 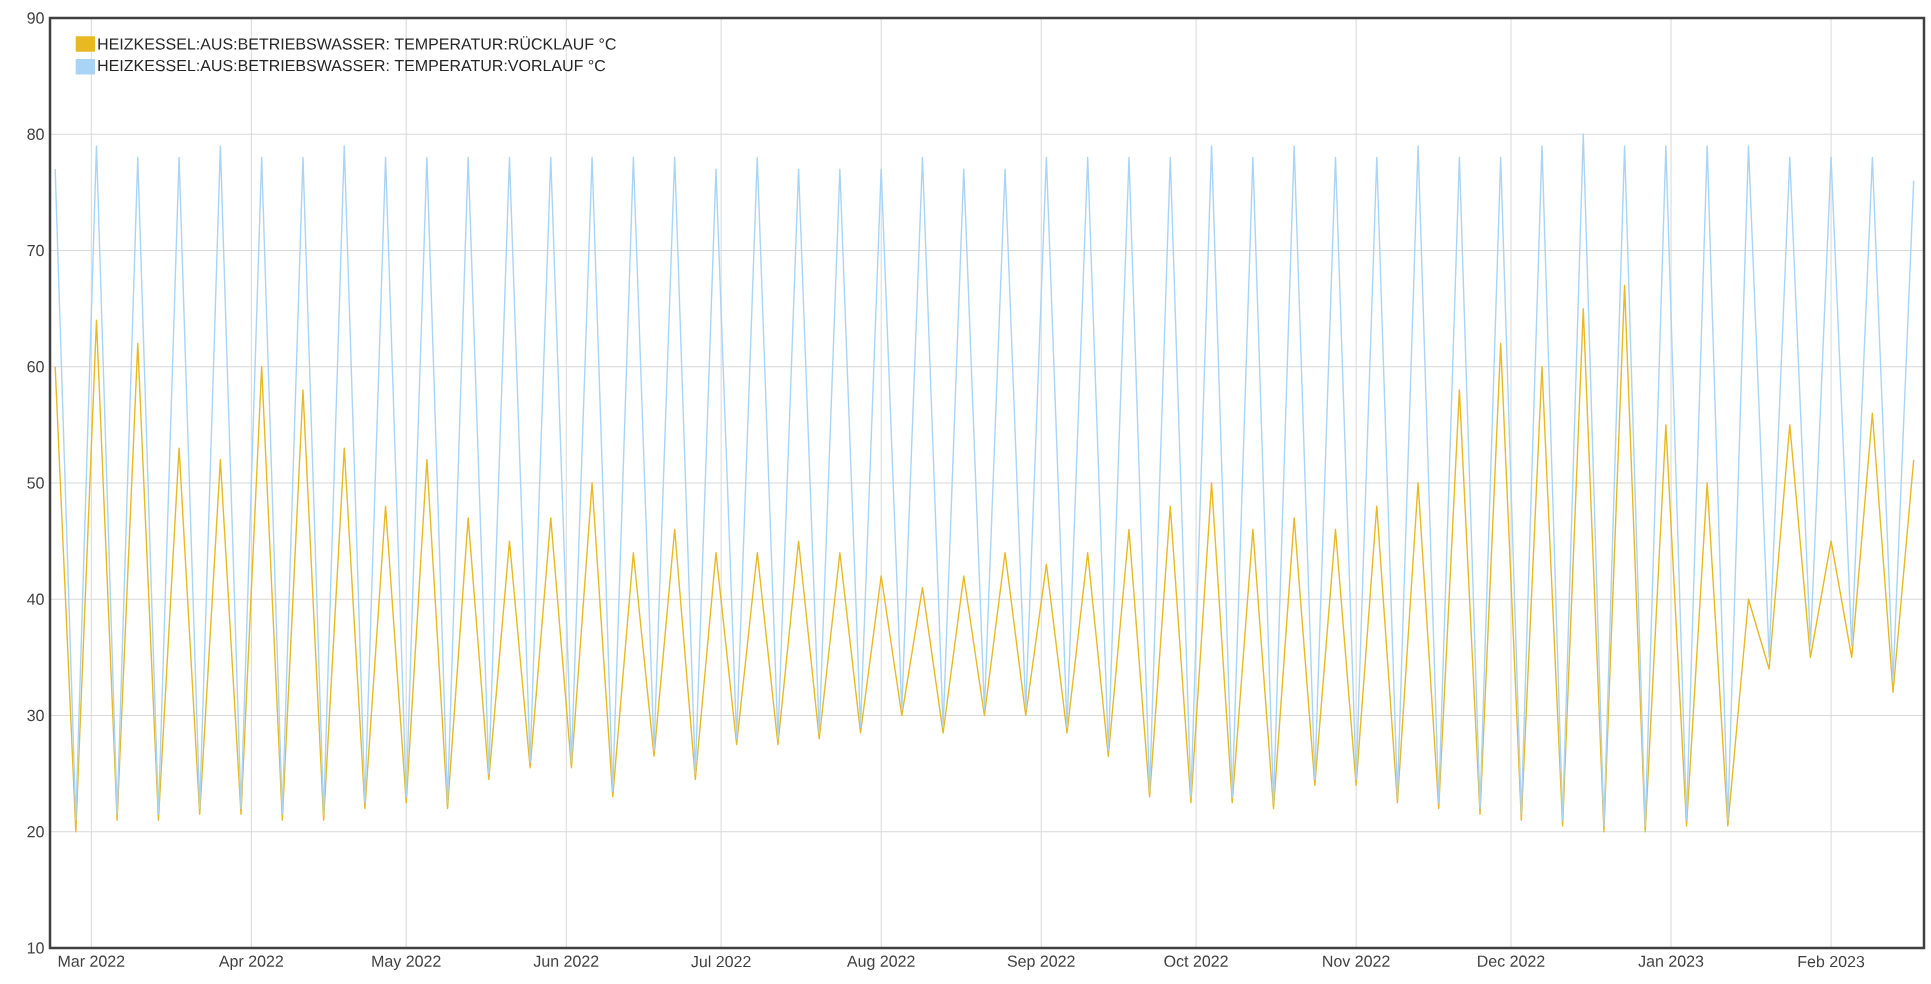 I want to click on x-tick-label: Aug 2022, so click(x=880, y=963).